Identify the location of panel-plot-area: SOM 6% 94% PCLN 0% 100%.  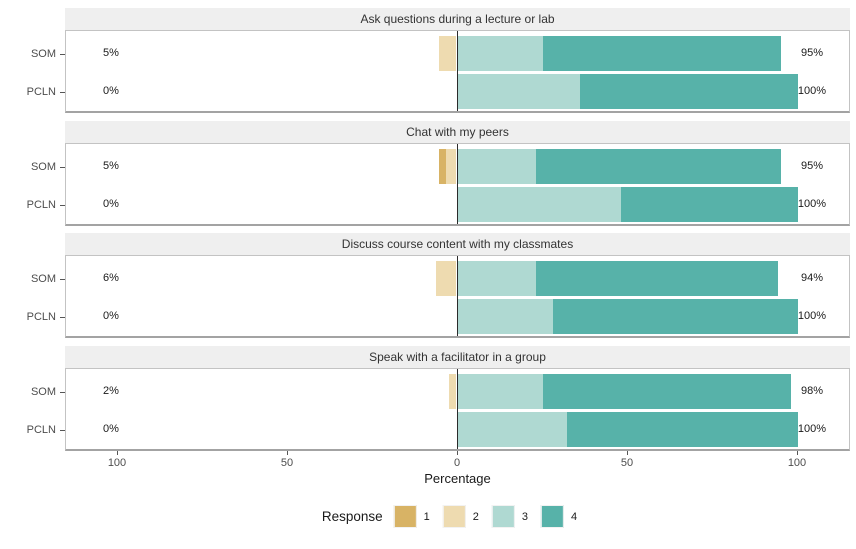
(438, 296).